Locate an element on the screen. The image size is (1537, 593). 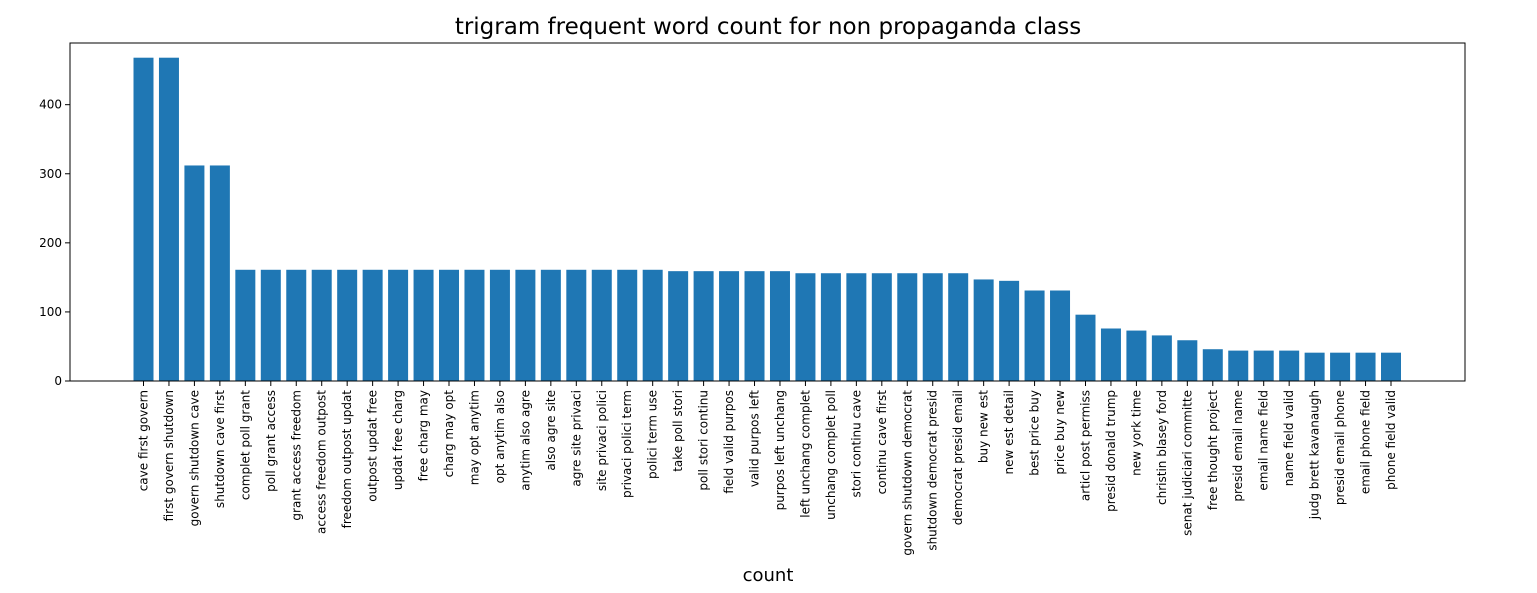
x-tick-label: new york time is located at coordinates (1136, 433).